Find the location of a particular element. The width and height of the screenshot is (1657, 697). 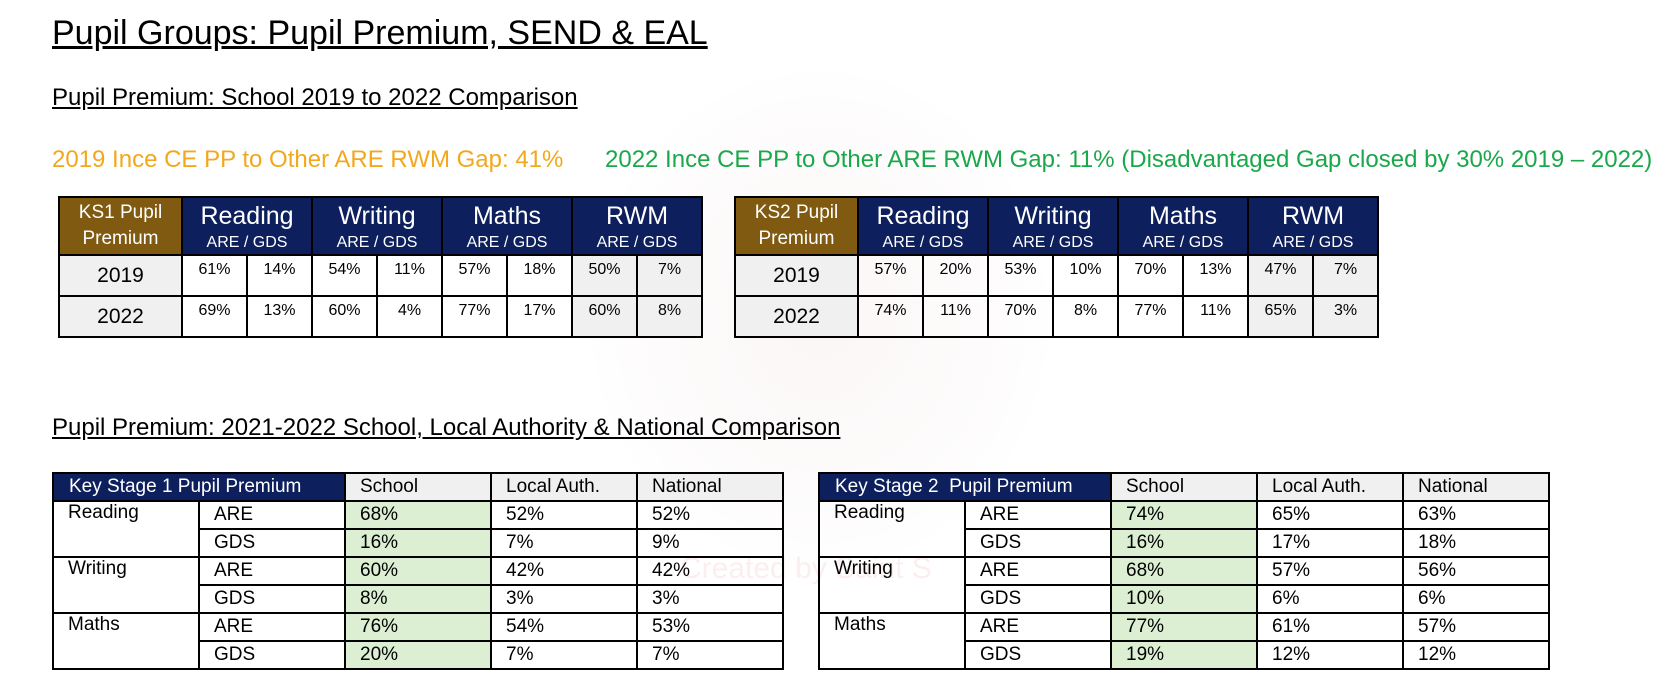

table-row: GDS 19% 12% 12% is located at coordinates (1184, 655).